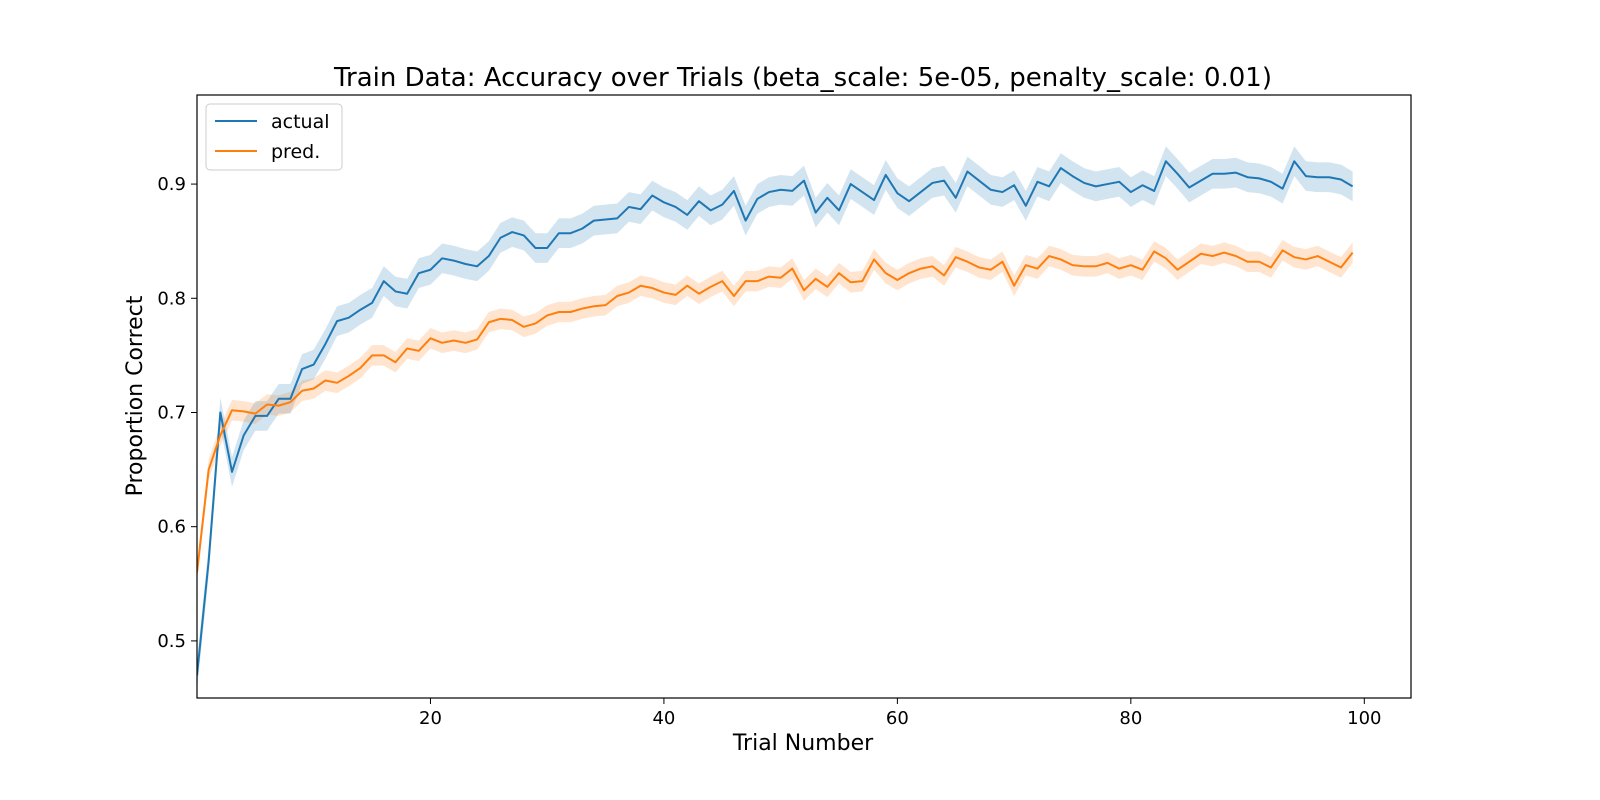 This screenshot has width=1600, height=800. Describe the element at coordinates (171, 412) in the screenshot. I see `y-tick-label: 0.7` at that location.